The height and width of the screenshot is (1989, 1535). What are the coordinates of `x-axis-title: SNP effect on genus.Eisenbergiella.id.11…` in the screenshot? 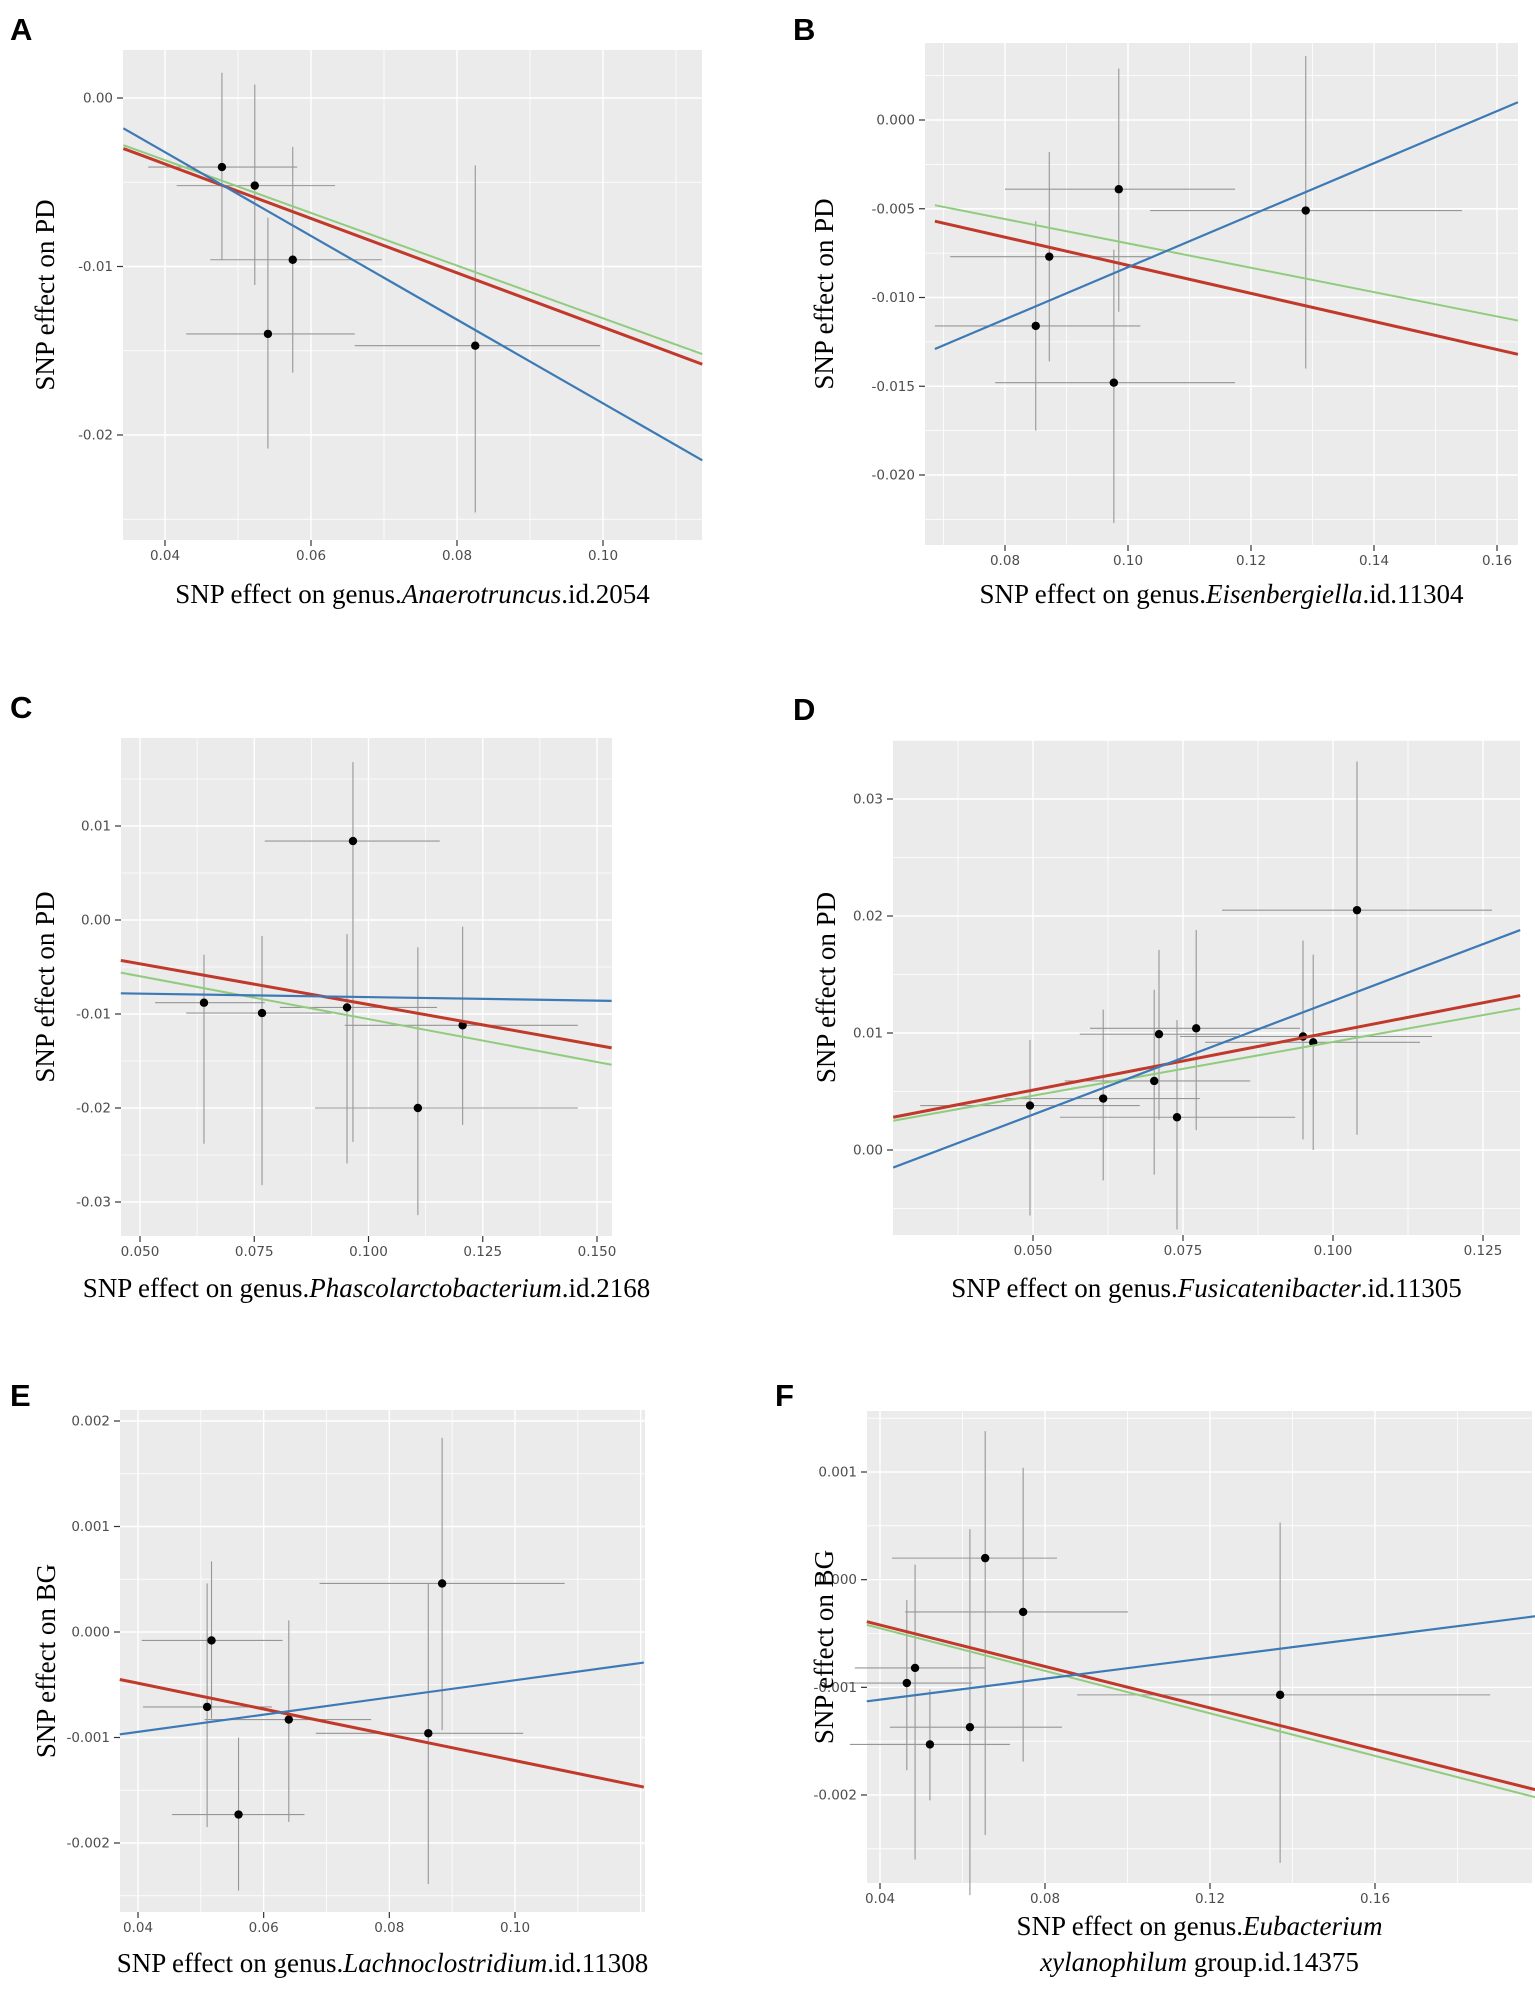 It's located at (1222, 594).